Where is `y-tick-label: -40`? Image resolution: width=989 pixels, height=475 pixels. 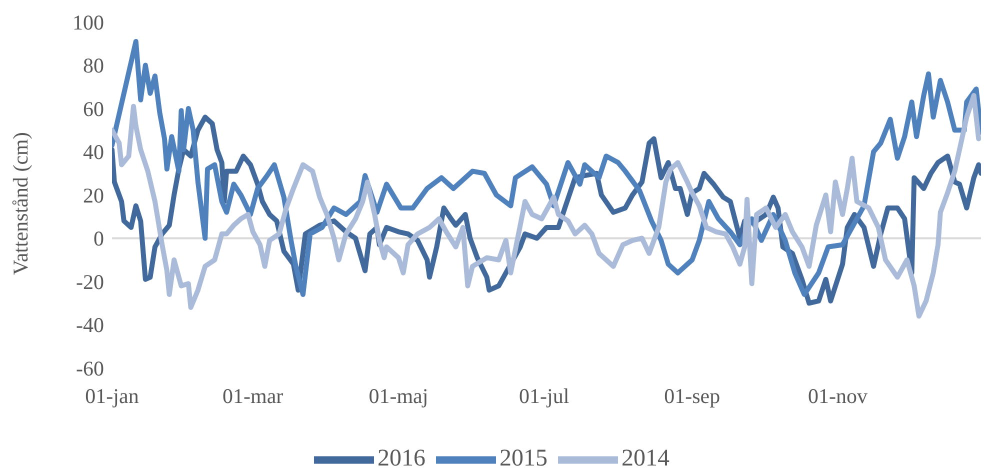 y-tick-label: -40 is located at coordinates (90, 325).